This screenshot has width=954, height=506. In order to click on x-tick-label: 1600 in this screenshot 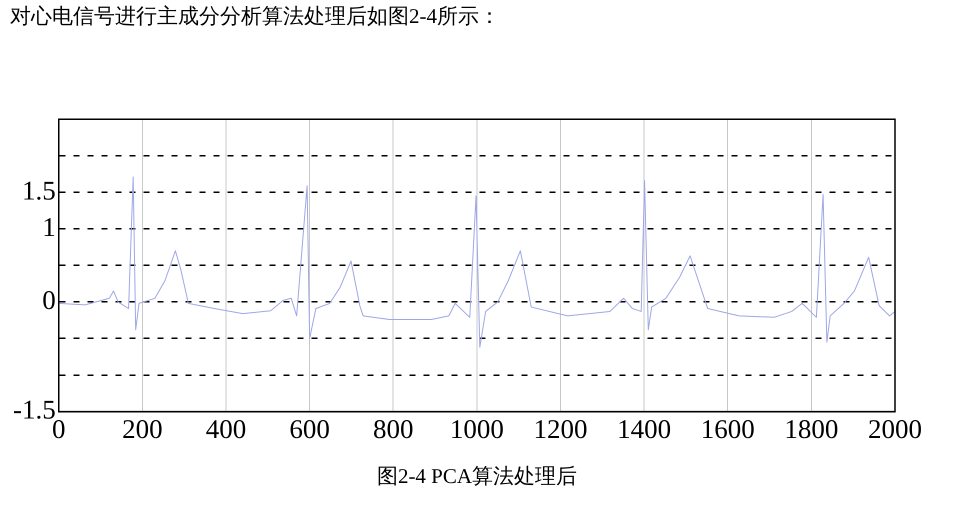, I will do `click(727, 429)`.